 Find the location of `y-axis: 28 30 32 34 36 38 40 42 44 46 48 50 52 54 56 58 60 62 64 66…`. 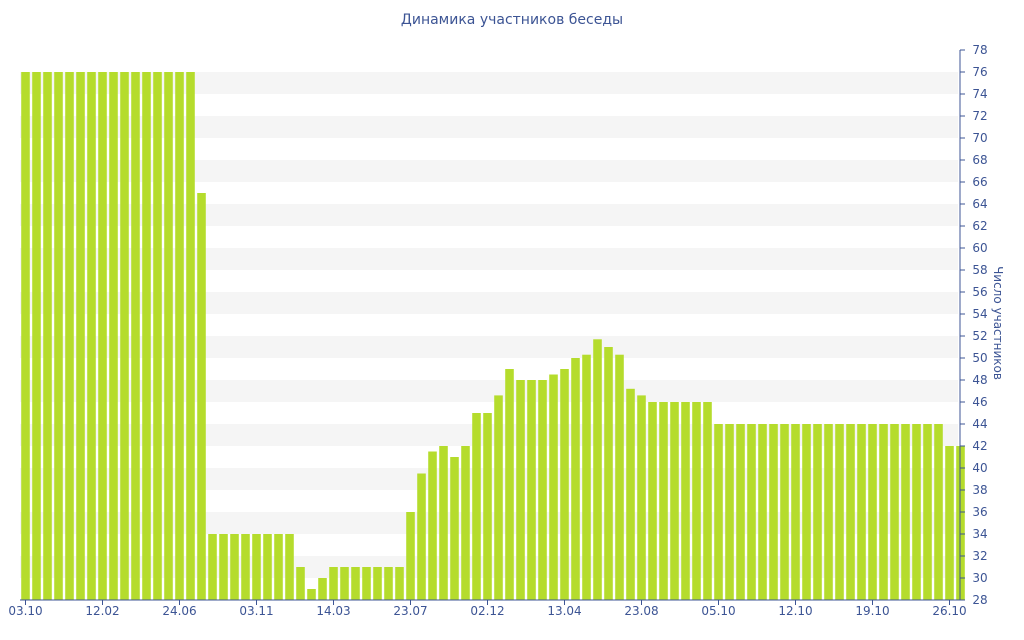

y-axis: 28 30 32 34 36 38 40 42 44 46 48 50 52 54 56 58 60 62 64 66… is located at coordinates (973, 325).